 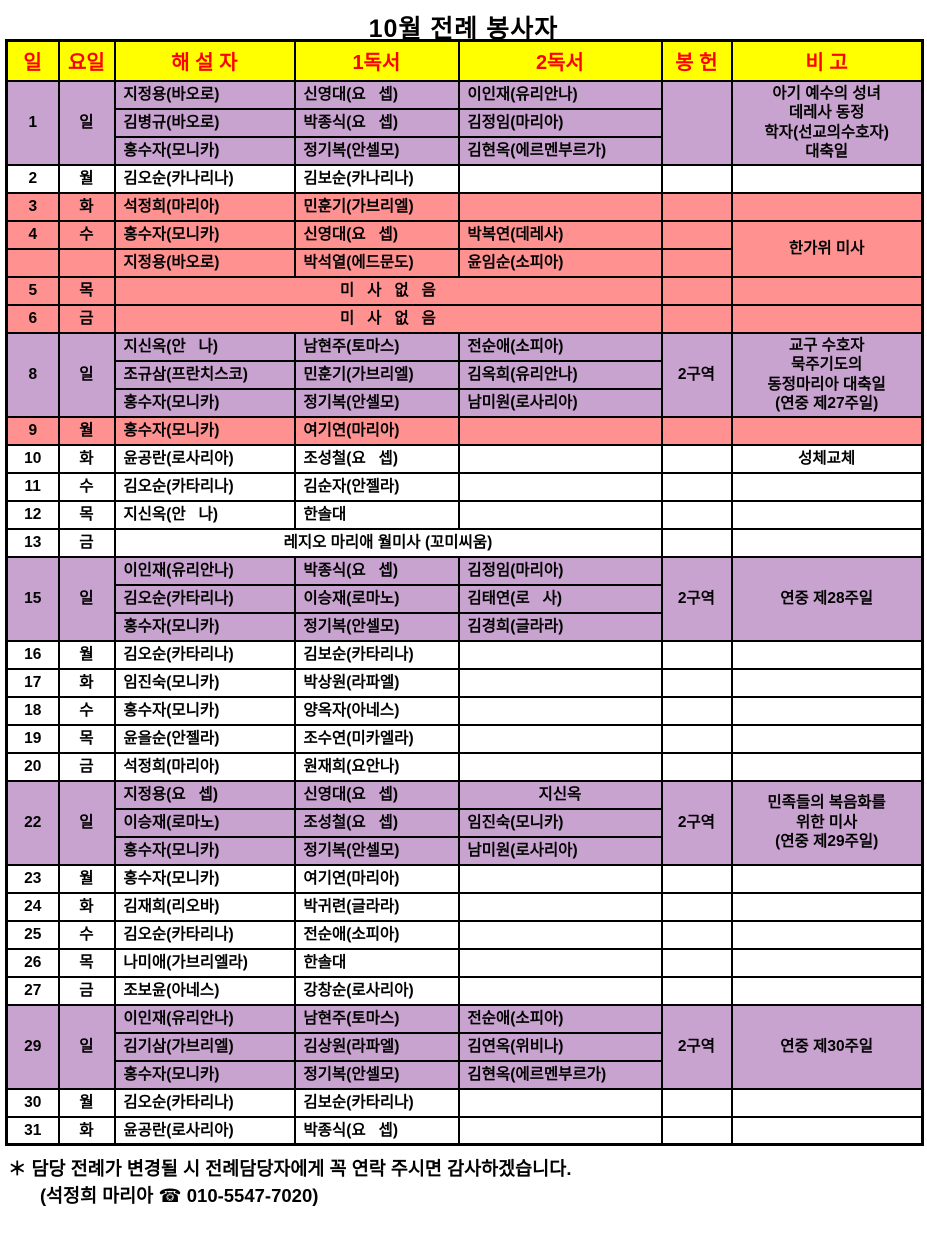 What do you see at coordinates (290, 1168) in the screenshot?
I see `footnote-line-1: ＊ 담당 전례가 변경될 시 전례담당자에게 꼭 연락 주시면 감사하겠습니다.` at bounding box center [290, 1168].